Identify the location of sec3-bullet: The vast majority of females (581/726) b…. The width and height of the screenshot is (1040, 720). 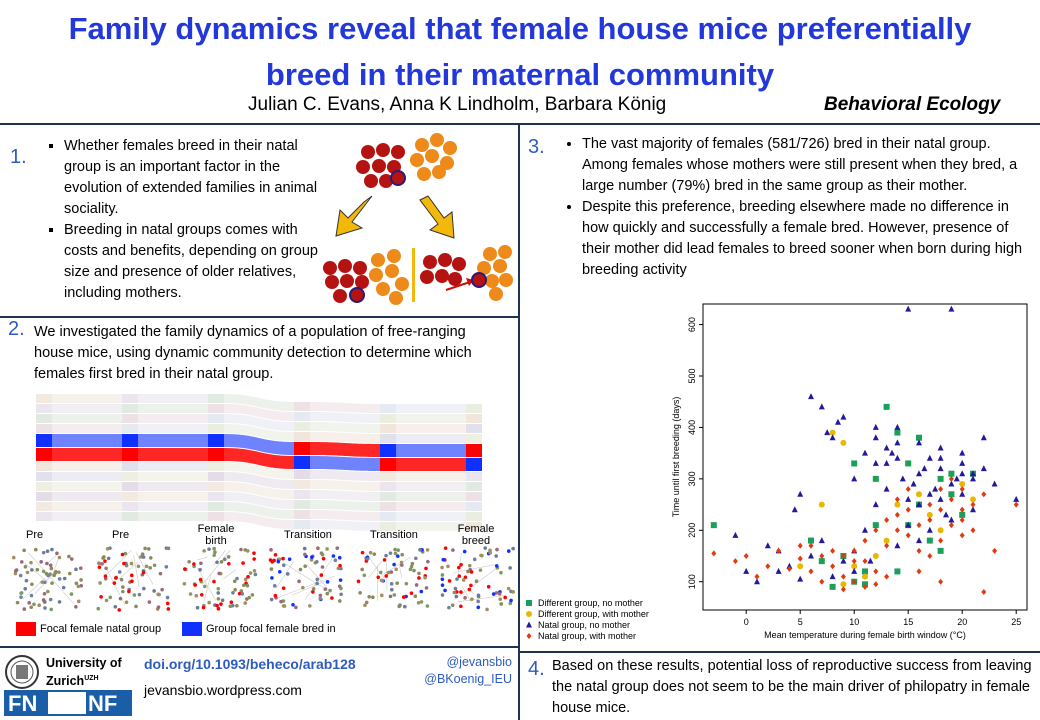
(808, 165).